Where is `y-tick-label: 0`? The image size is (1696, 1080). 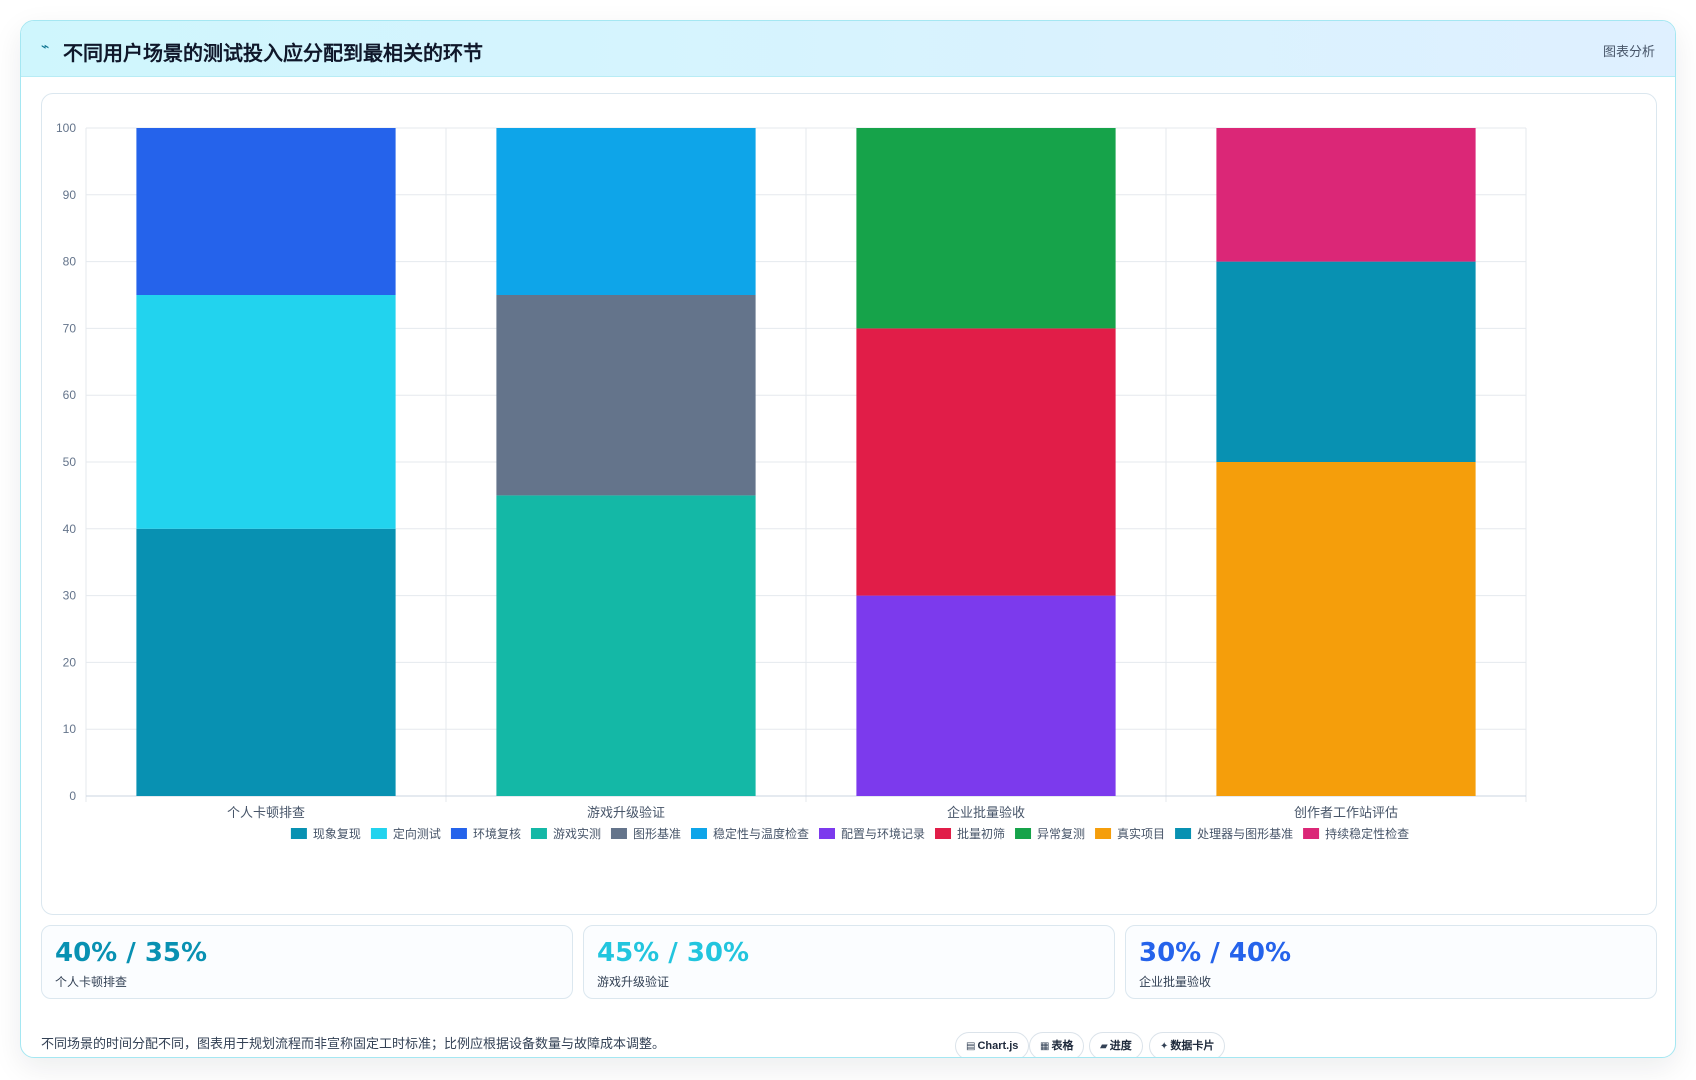 y-tick-label: 0 is located at coordinates (72, 796).